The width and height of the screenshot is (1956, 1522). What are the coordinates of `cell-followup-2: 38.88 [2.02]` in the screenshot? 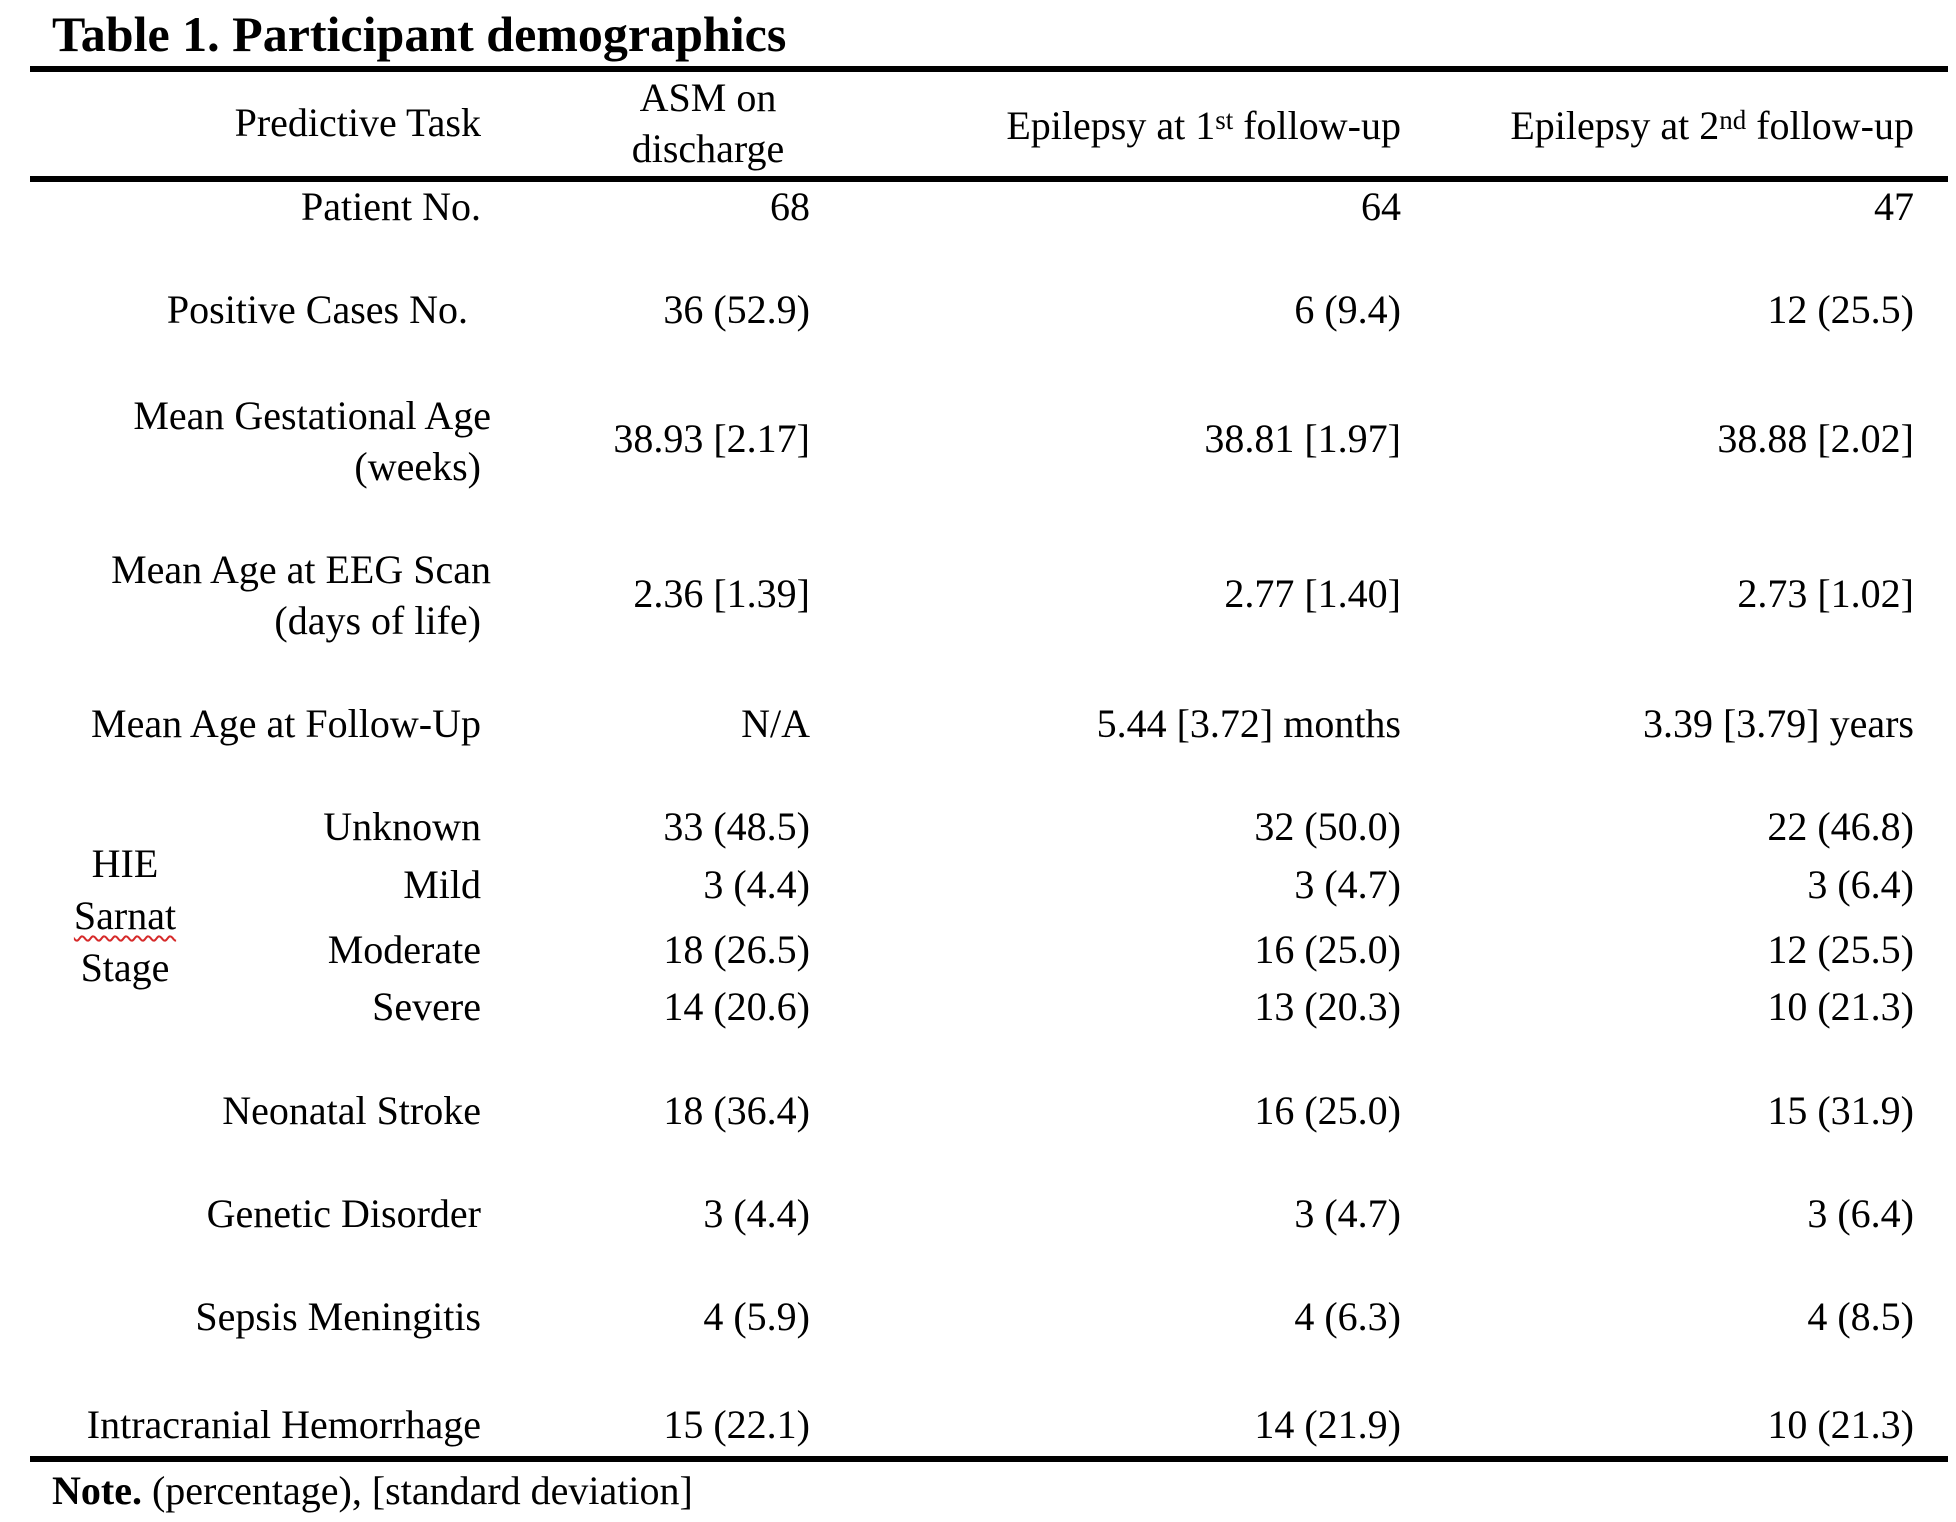 It's located at (1815, 438).